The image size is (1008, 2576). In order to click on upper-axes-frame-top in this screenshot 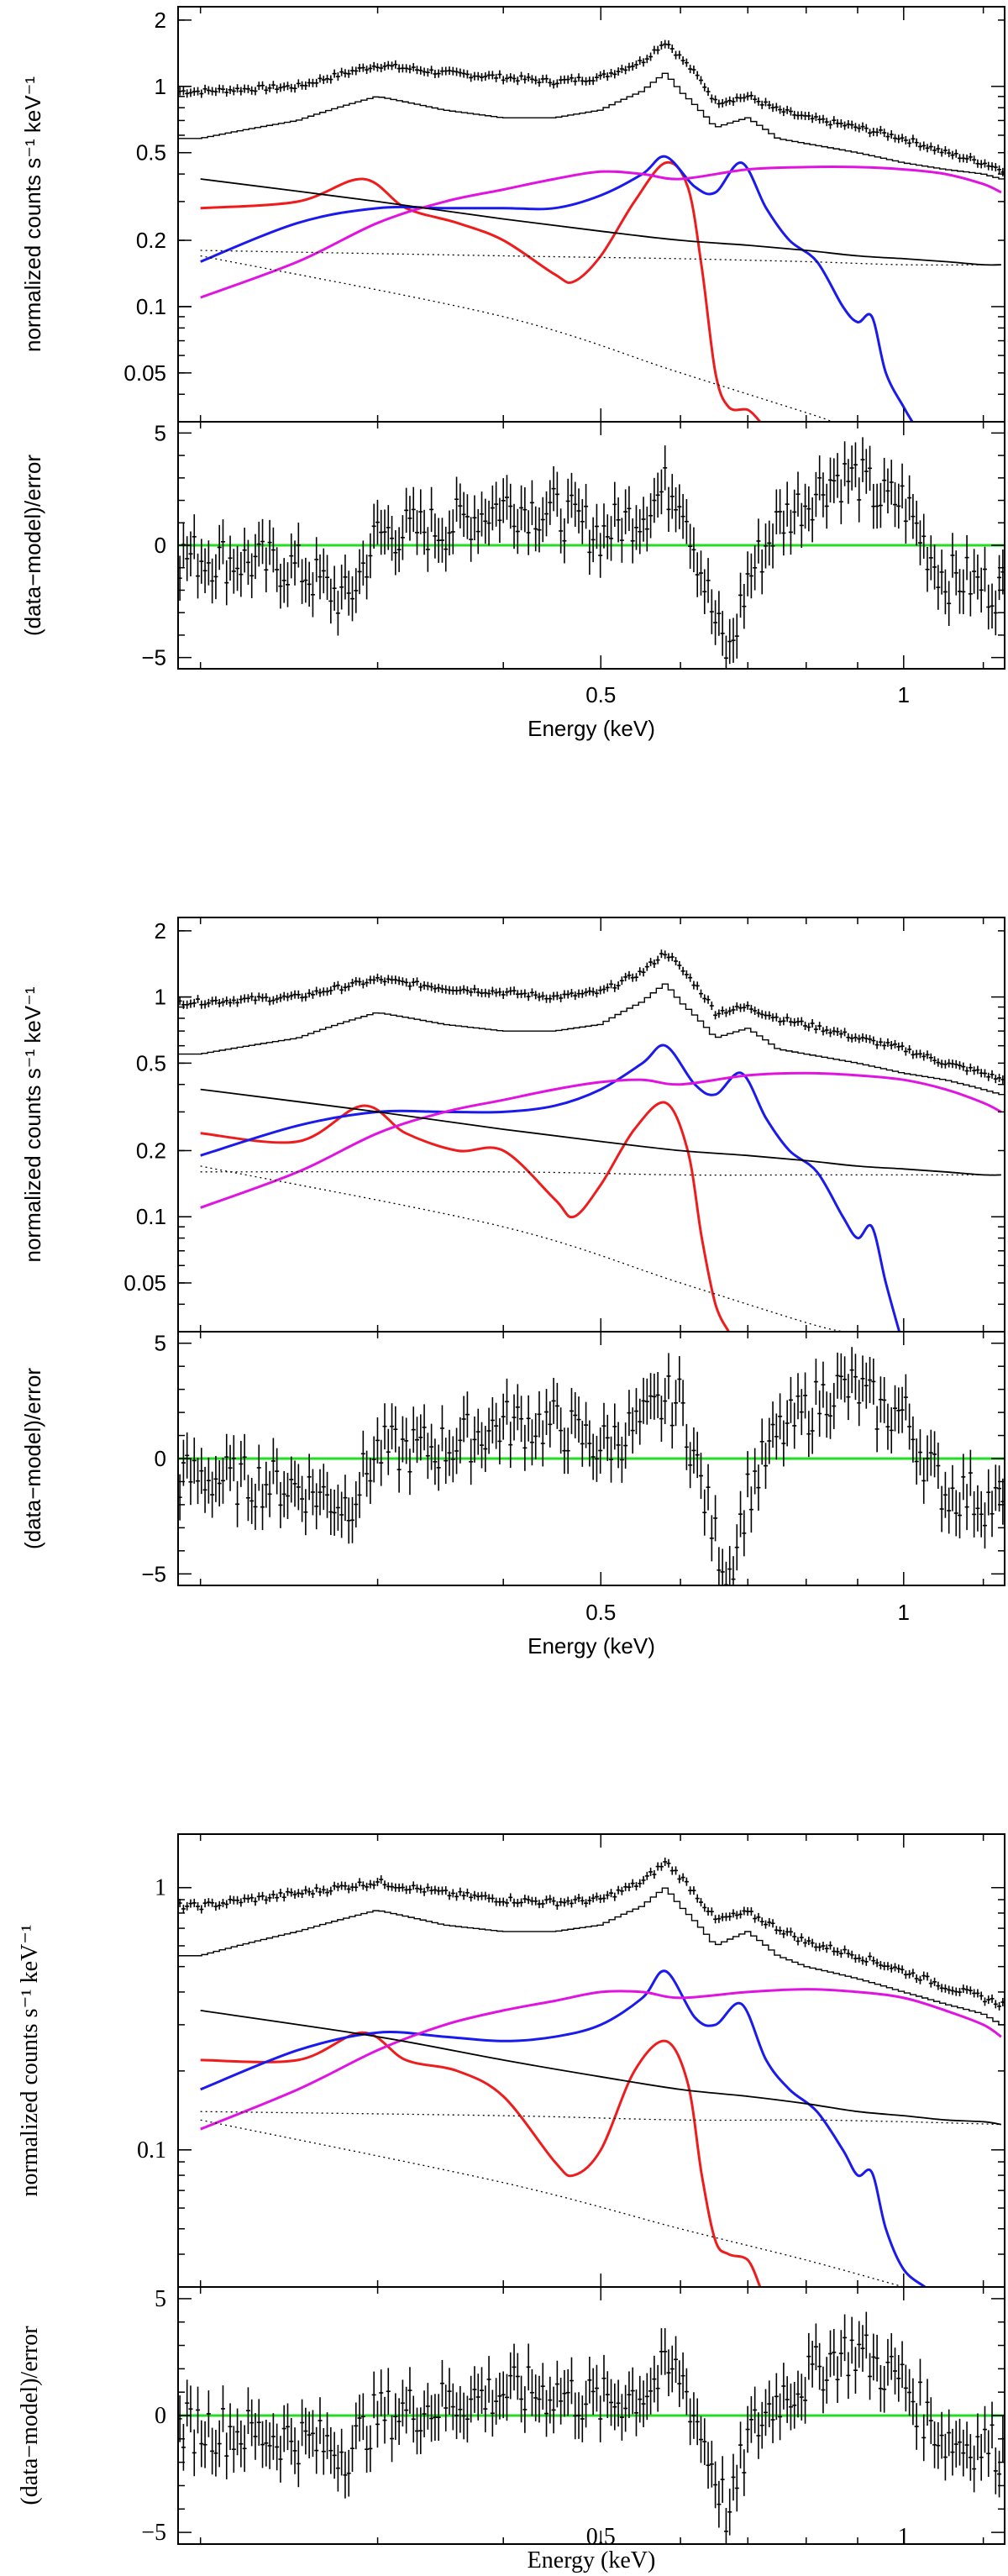, I will do `click(591, 214)`.